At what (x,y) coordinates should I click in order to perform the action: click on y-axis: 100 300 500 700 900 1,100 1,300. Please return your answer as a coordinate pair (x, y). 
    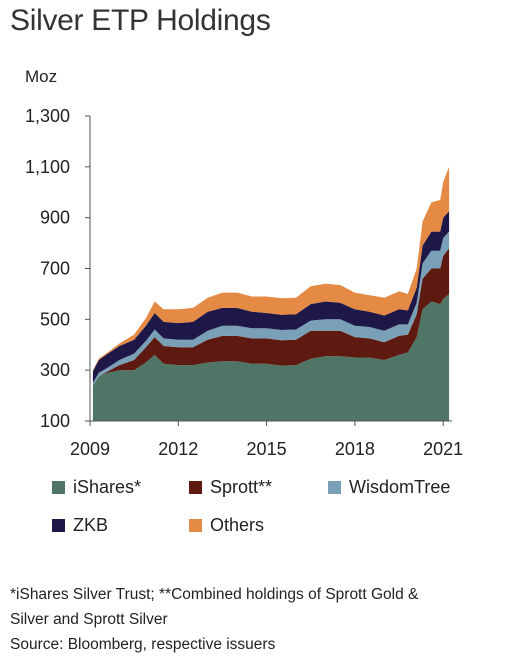
    Looking at the image, I should click on (58, 268).